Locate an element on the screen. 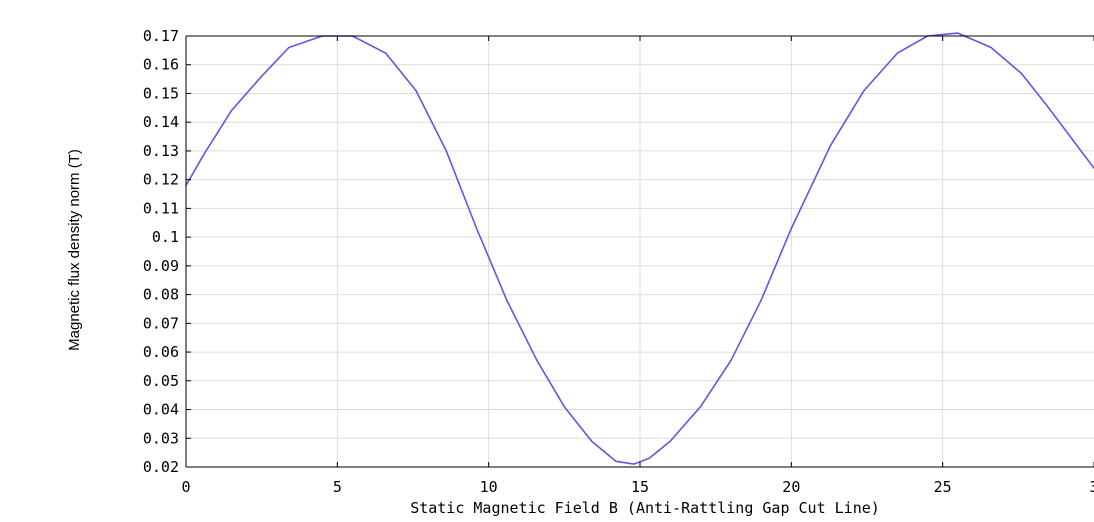 The width and height of the screenshot is (1094, 522). y-tick-label: 0.17 is located at coordinates (161, 36).